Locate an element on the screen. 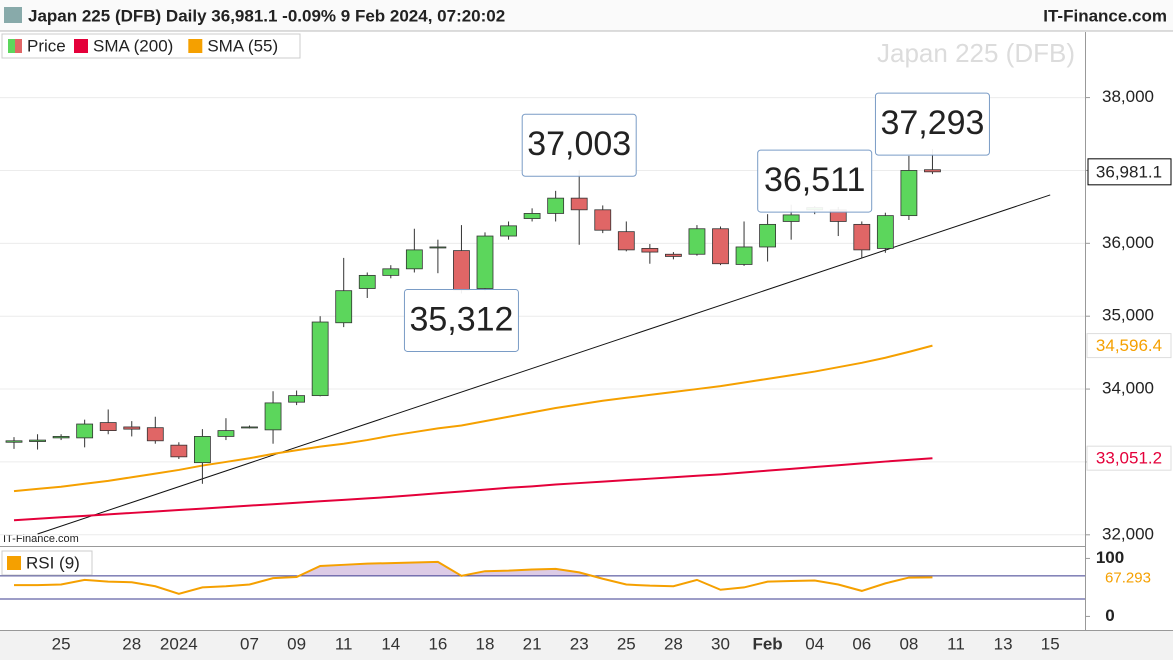 Image resolution: width=1173 pixels, height=660 pixels. last-price-label: 36,981.1 is located at coordinates (1129, 171).